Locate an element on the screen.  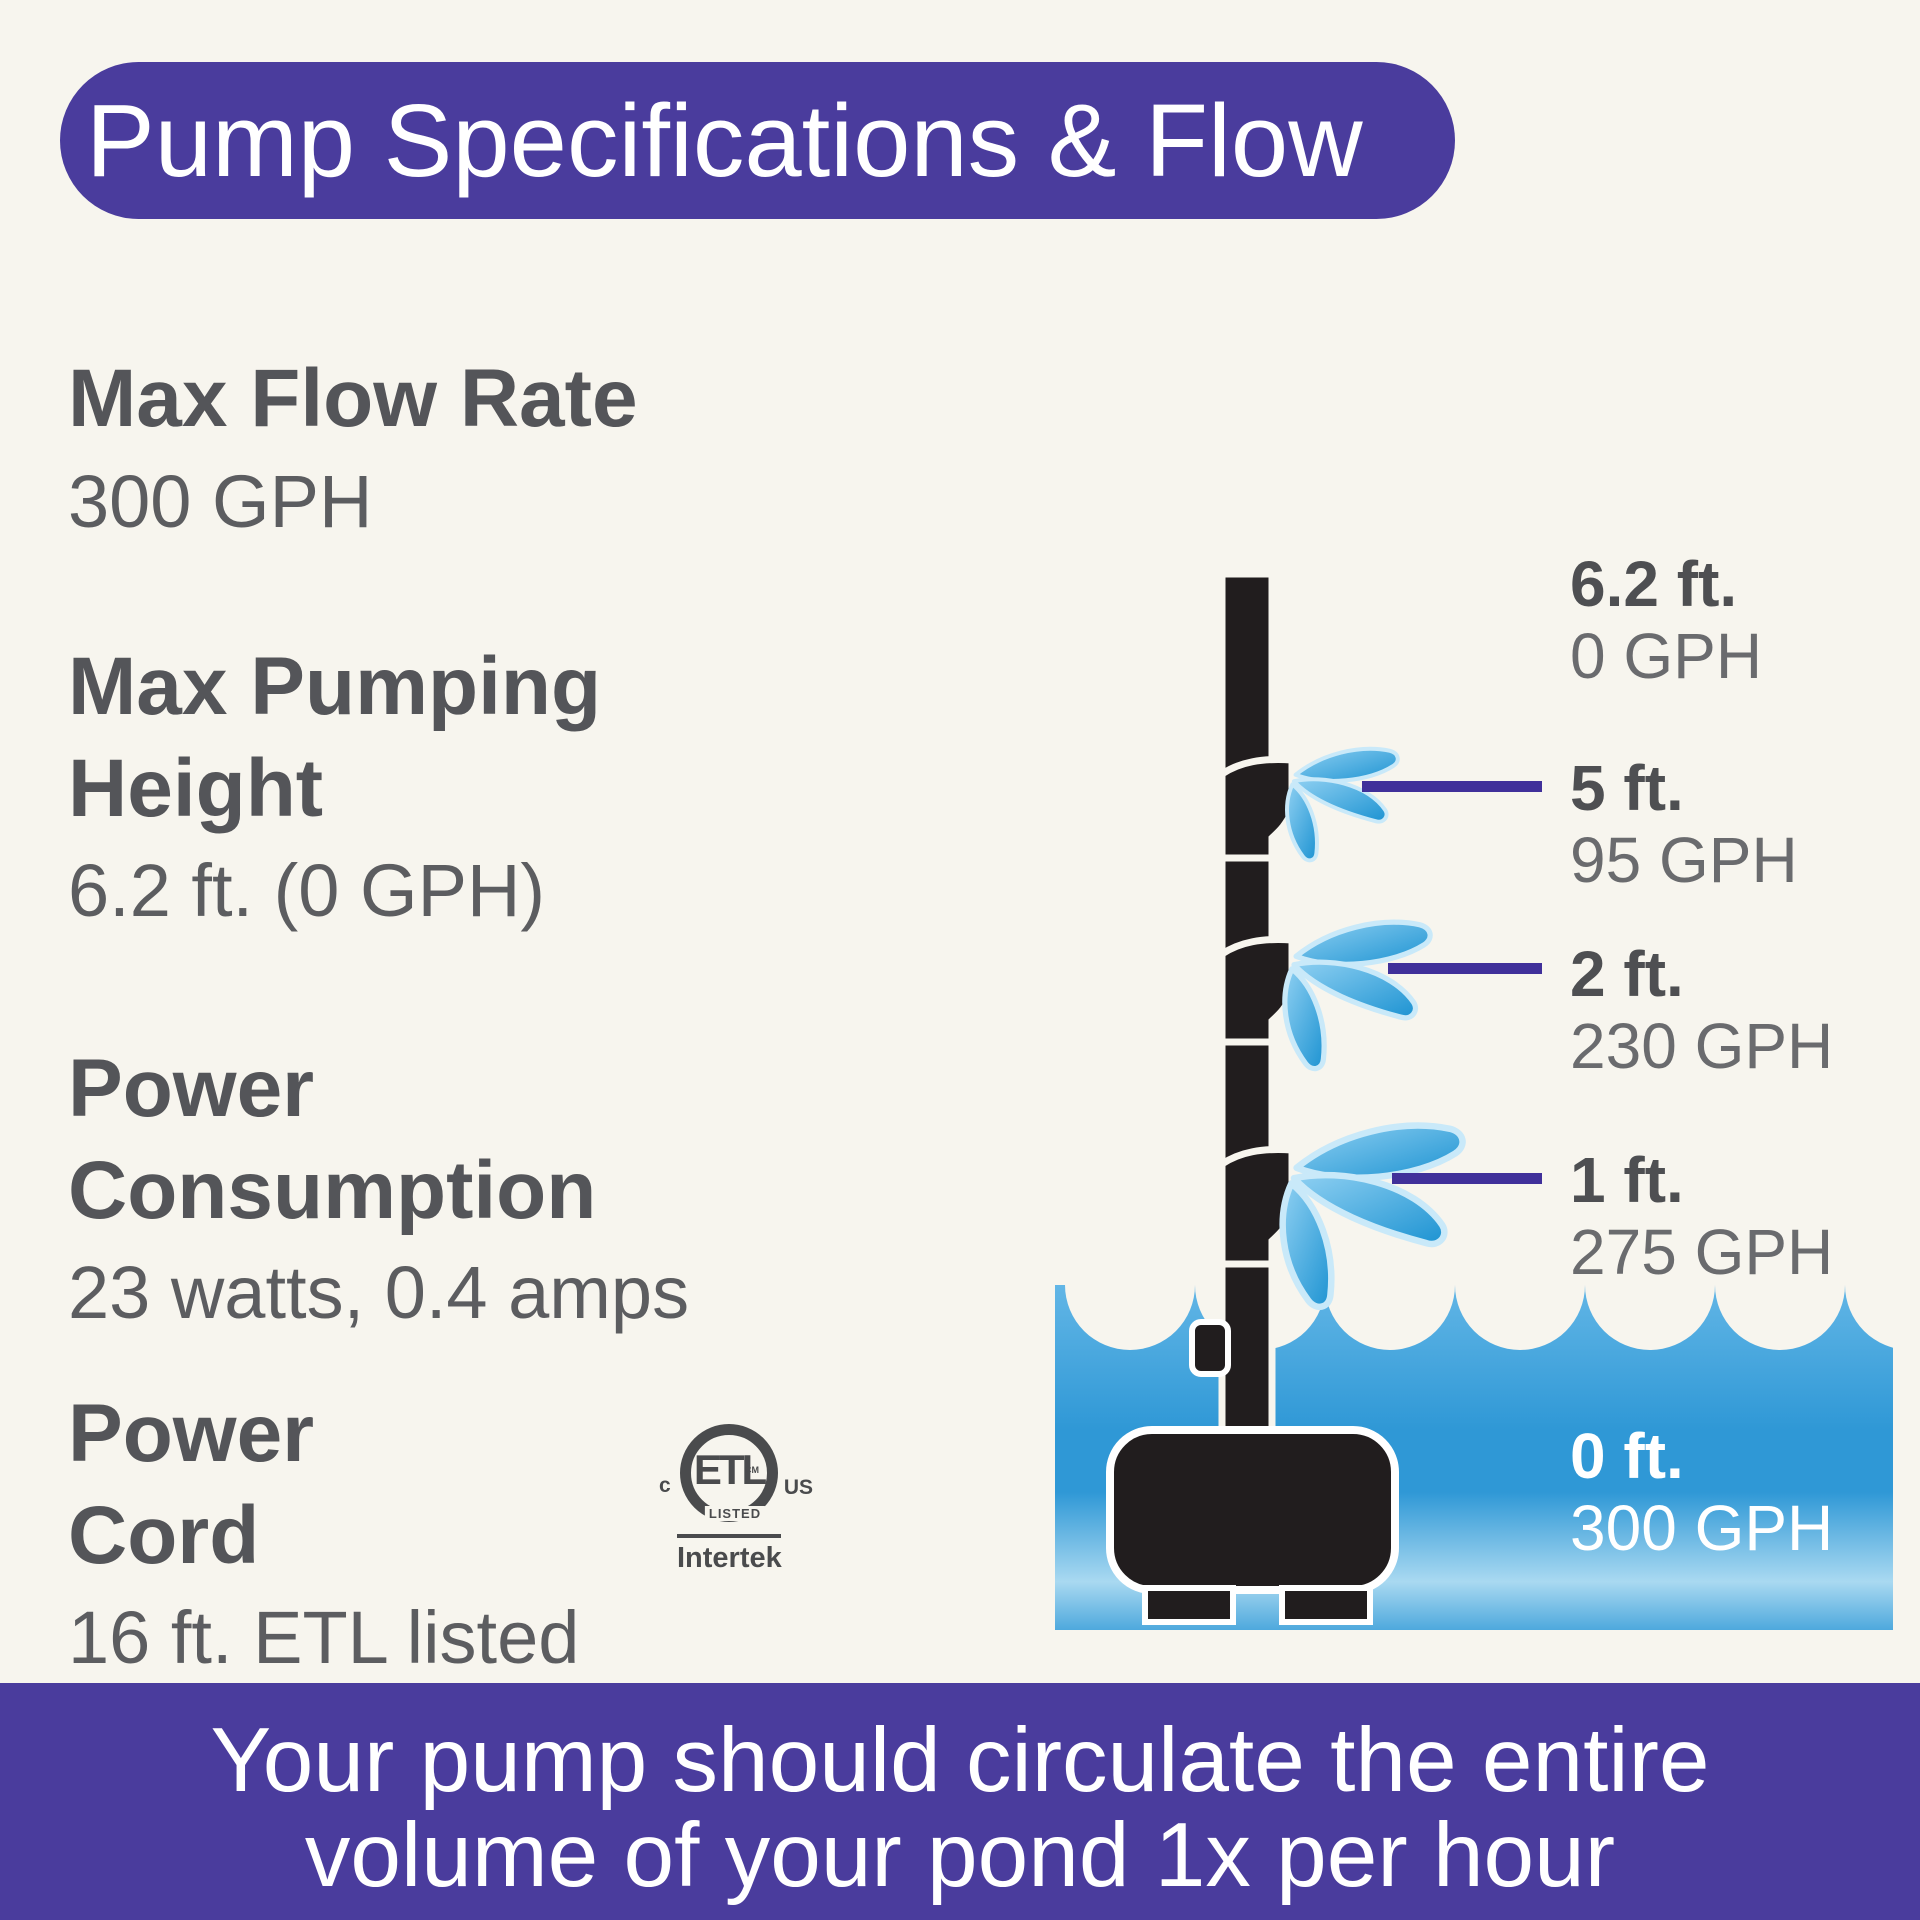
spec-value: 300 GPH is located at coordinates (220, 501).